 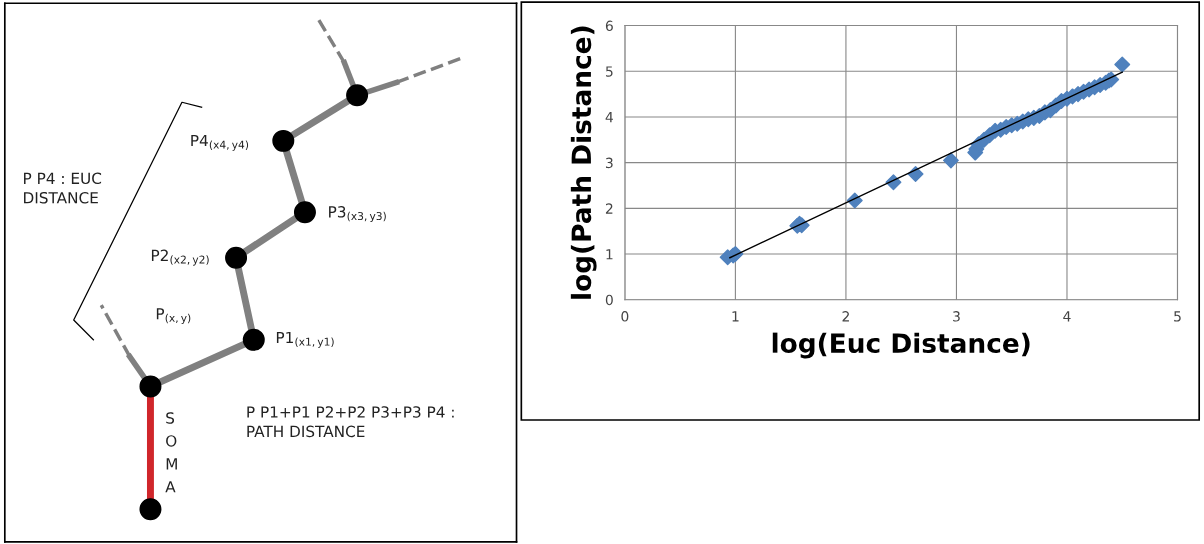 What do you see at coordinates (956, 316) in the screenshot?
I see `x-tick-label: 3` at bounding box center [956, 316].